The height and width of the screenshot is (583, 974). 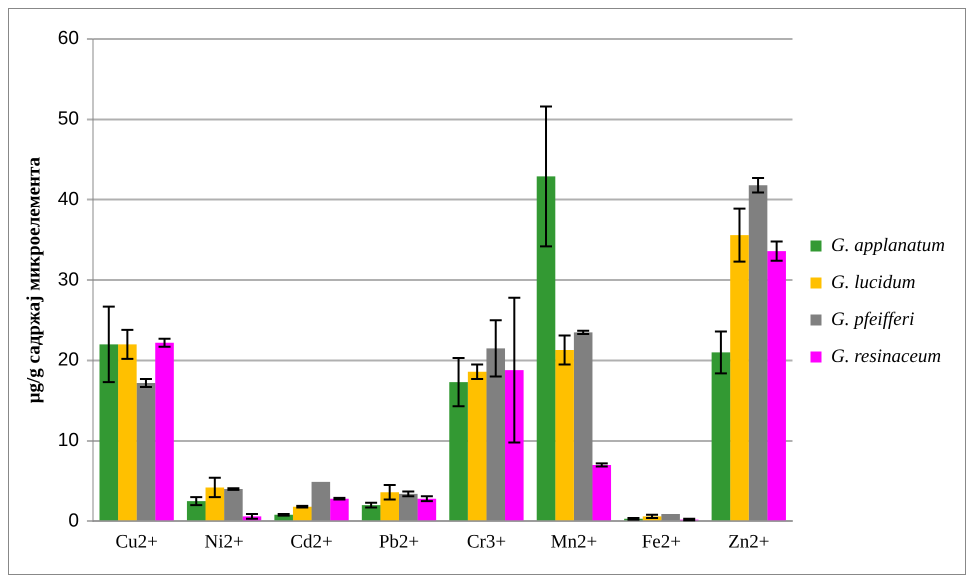 What do you see at coordinates (73, 521) in the screenshot?
I see `y-tick-label: 0` at bounding box center [73, 521].